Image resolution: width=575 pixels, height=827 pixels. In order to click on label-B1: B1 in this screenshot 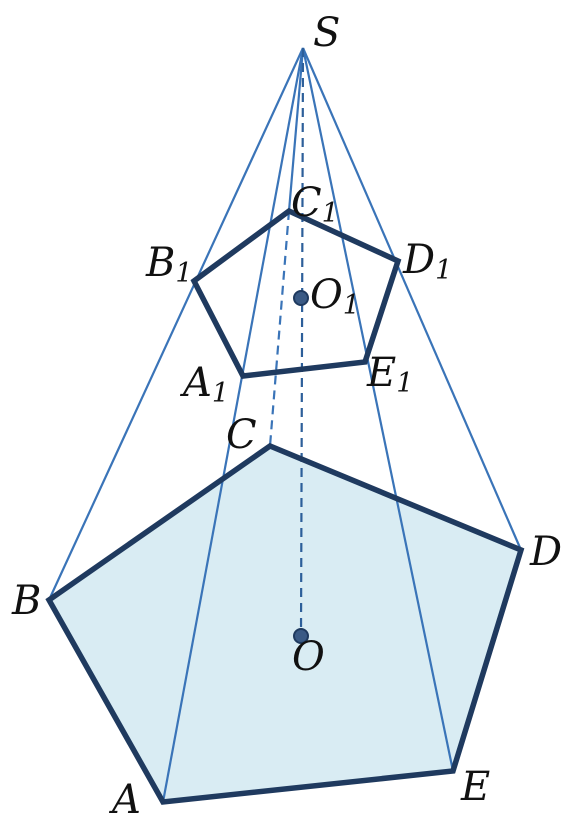, I will do `click(169, 264)`.